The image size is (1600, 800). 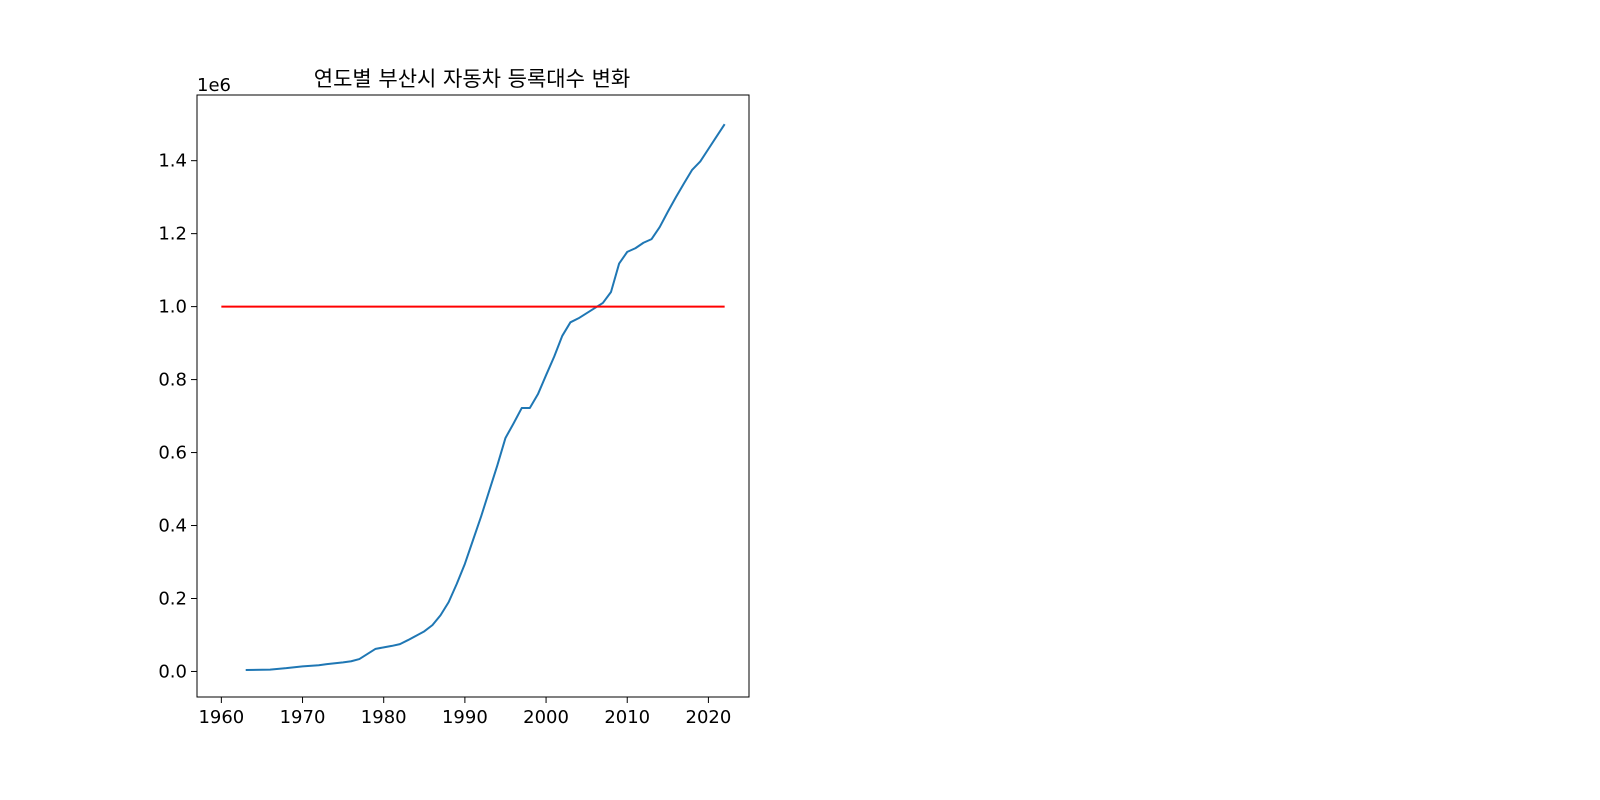 What do you see at coordinates (172, 234) in the screenshot?
I see `y-tick-label: 1.2` at bounding box center [172, 234].